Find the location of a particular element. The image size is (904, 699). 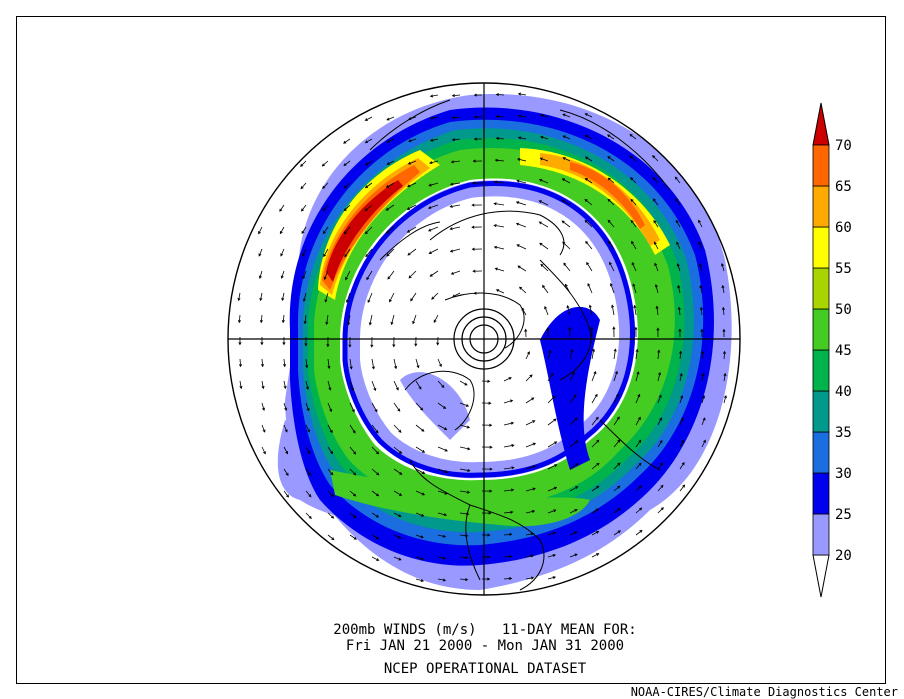

colorbar-label: 20 is located at coordinates (843, 556).